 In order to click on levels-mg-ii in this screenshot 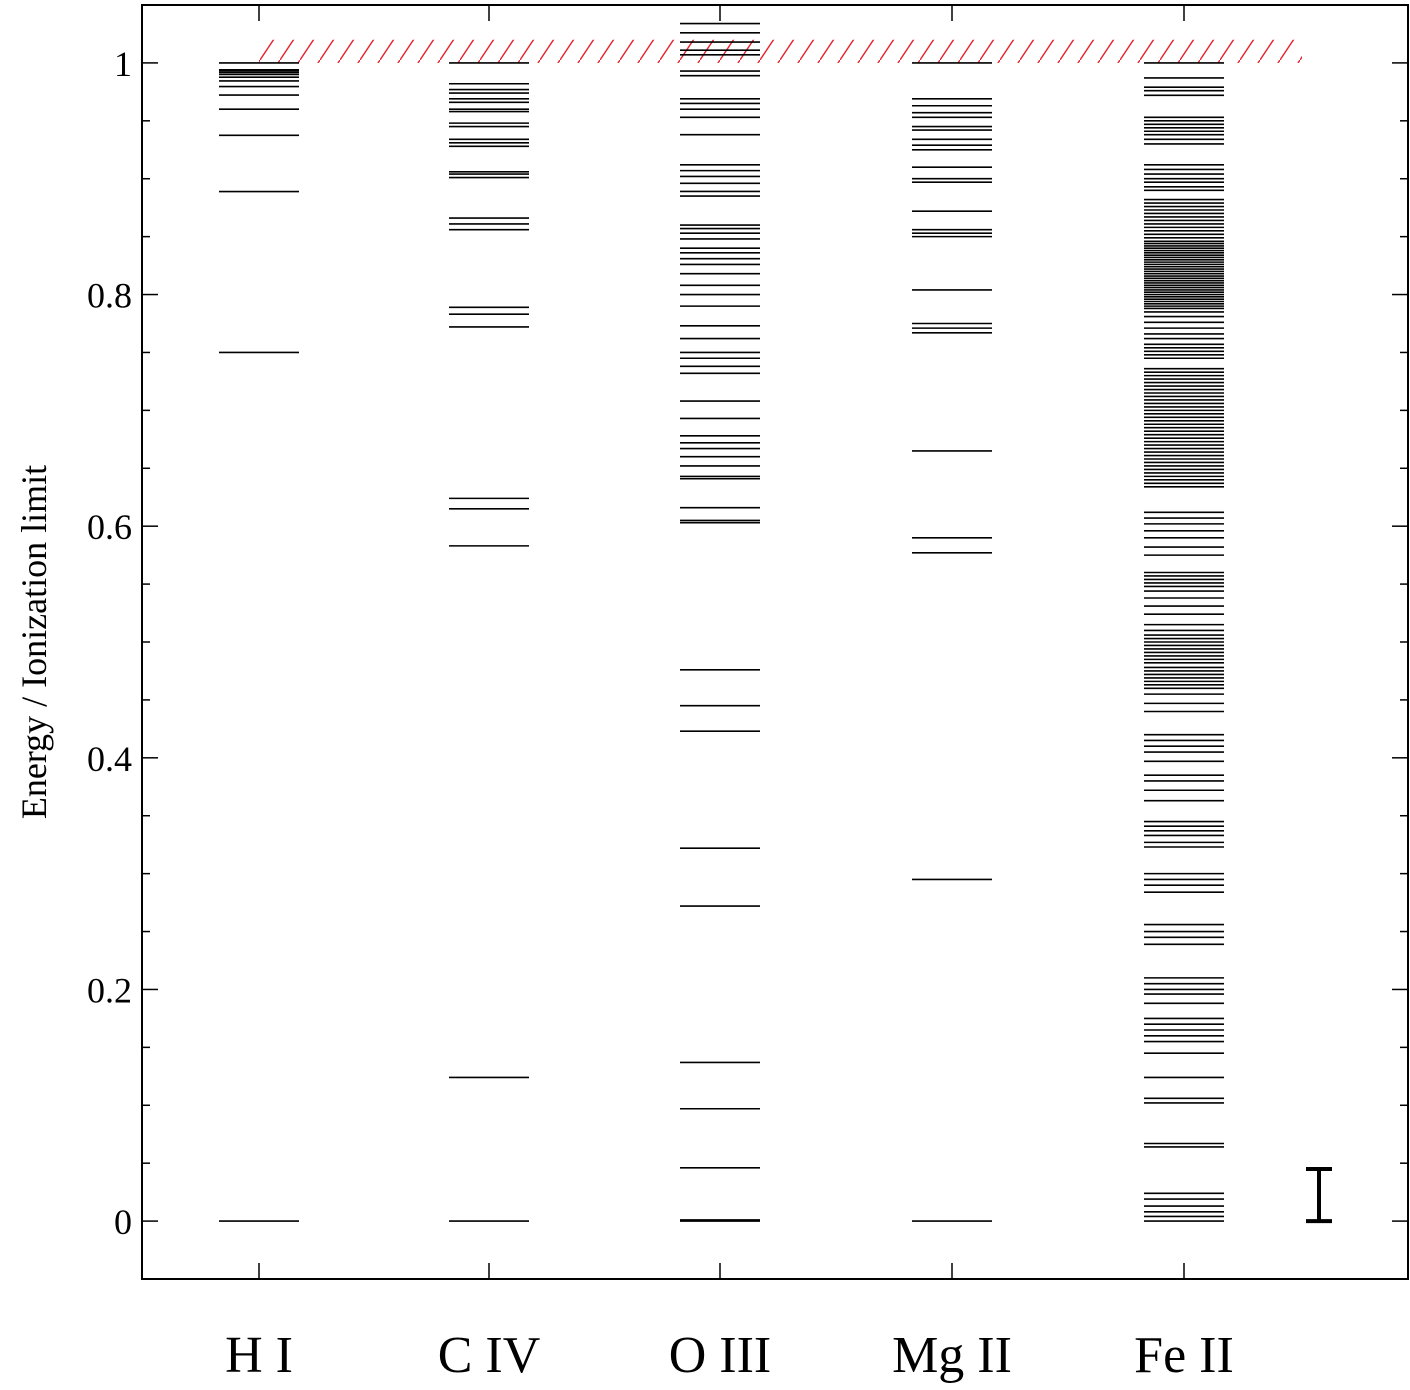, I will do `click(952, 642)`.